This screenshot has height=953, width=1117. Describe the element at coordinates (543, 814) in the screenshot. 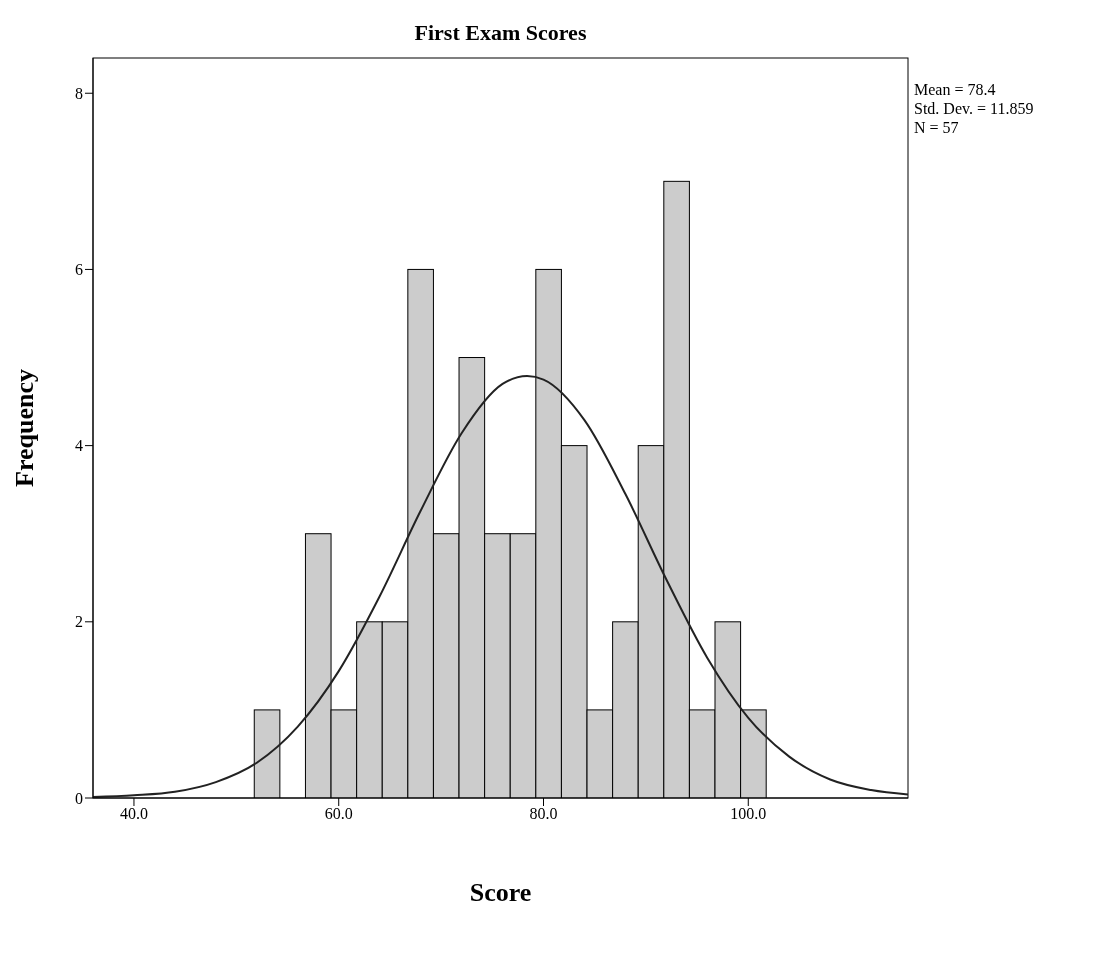

I see `x-tick-label: 80.0` at that location.